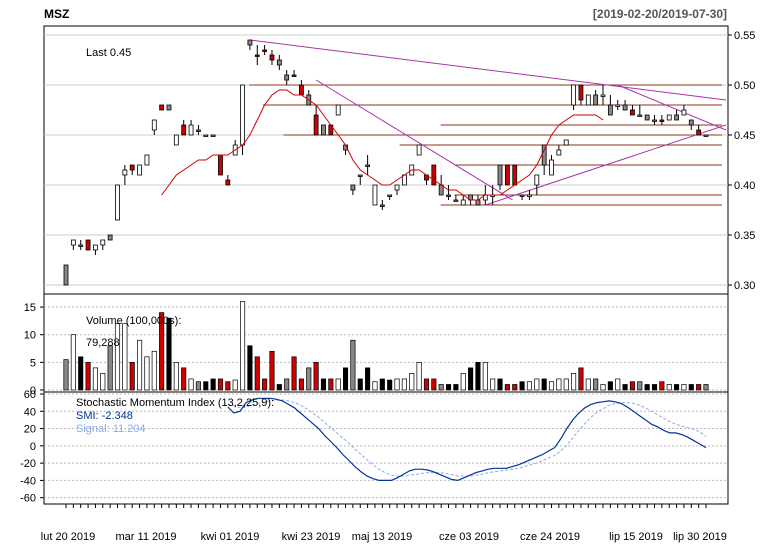 The width and height of the screenshot is (768, 549). Describe the element at coordinates (30, 412) in the screenshot. I see `y-tick-label: 40` at that location.